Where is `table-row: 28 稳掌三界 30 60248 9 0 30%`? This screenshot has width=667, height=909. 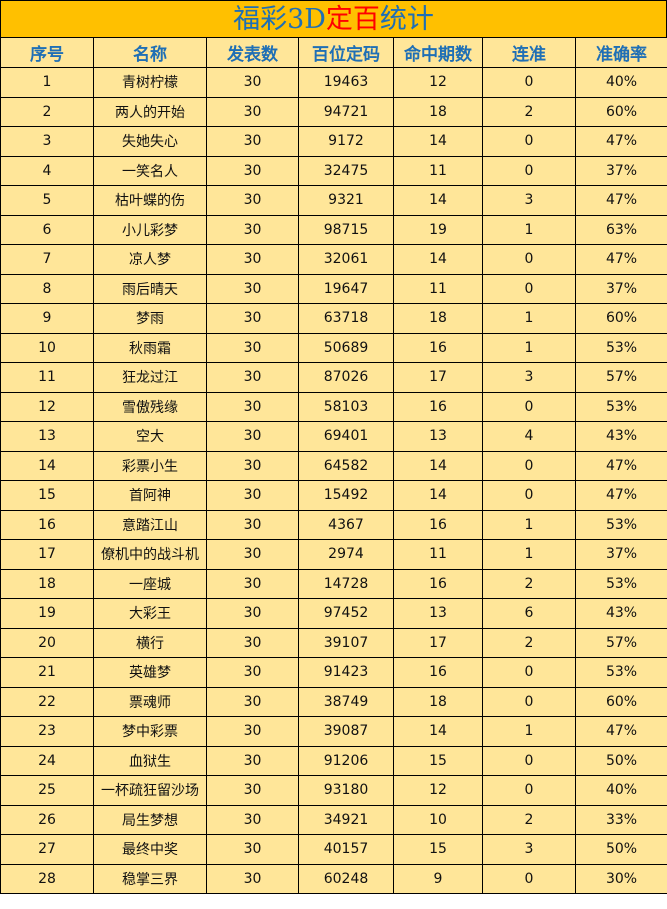
table-row: 28 稳掌三界 30 60248 9 0 30% is located at coordinates (333, 878).